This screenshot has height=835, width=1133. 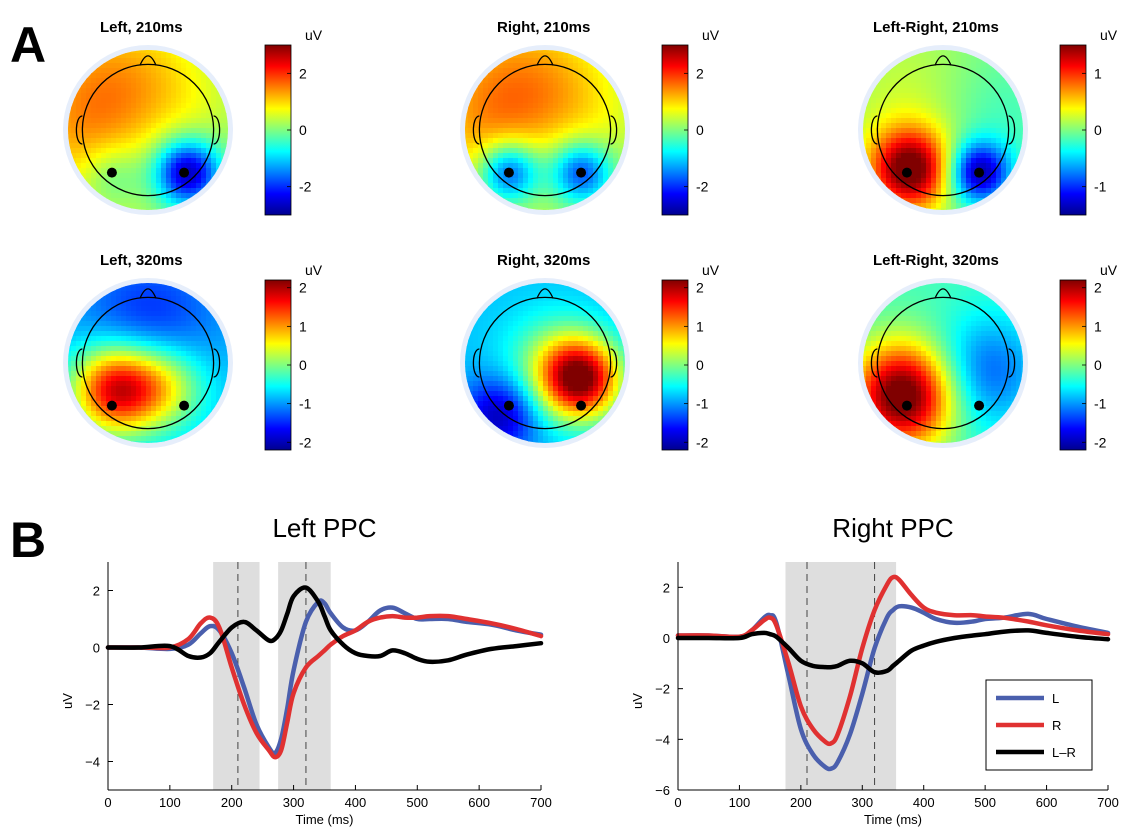 What do you see at coordinates (893, 819) in the screenshot?
I see `x-axis-label: Time (ms)` at bounding box center [893, 819].